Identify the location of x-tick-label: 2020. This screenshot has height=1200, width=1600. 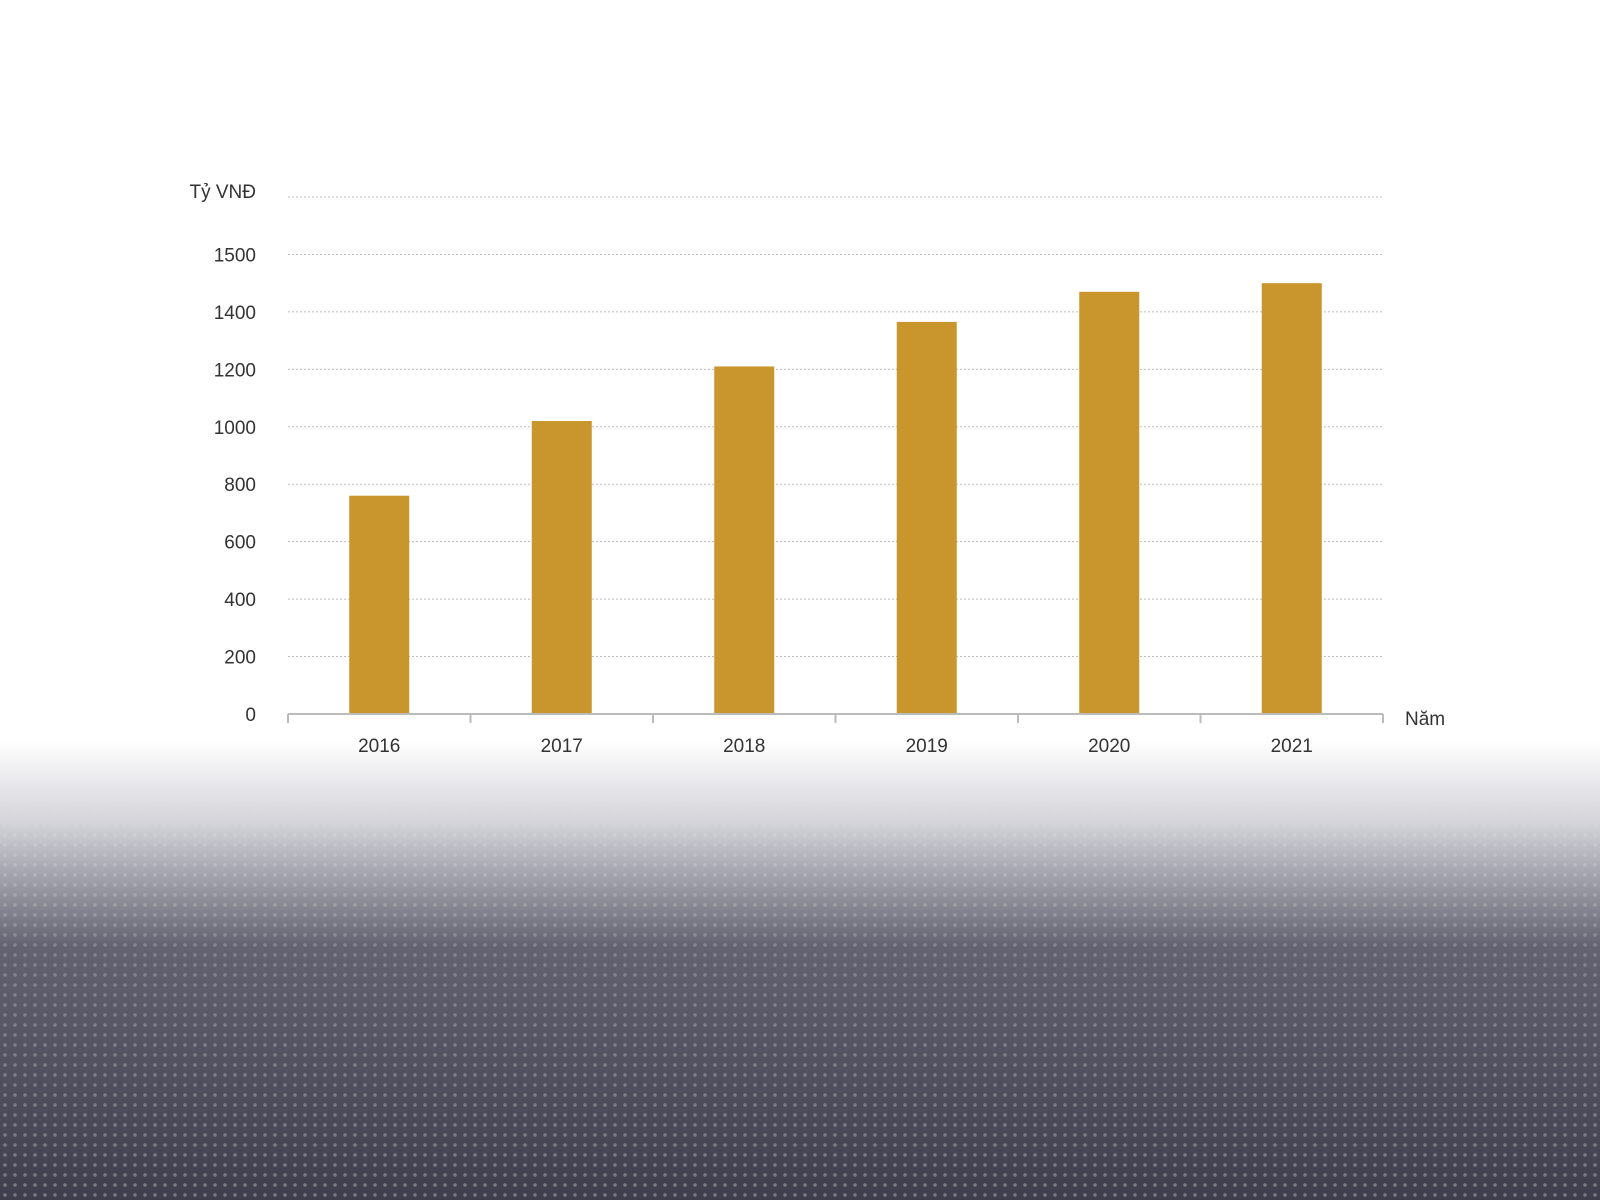
(1109, 746).